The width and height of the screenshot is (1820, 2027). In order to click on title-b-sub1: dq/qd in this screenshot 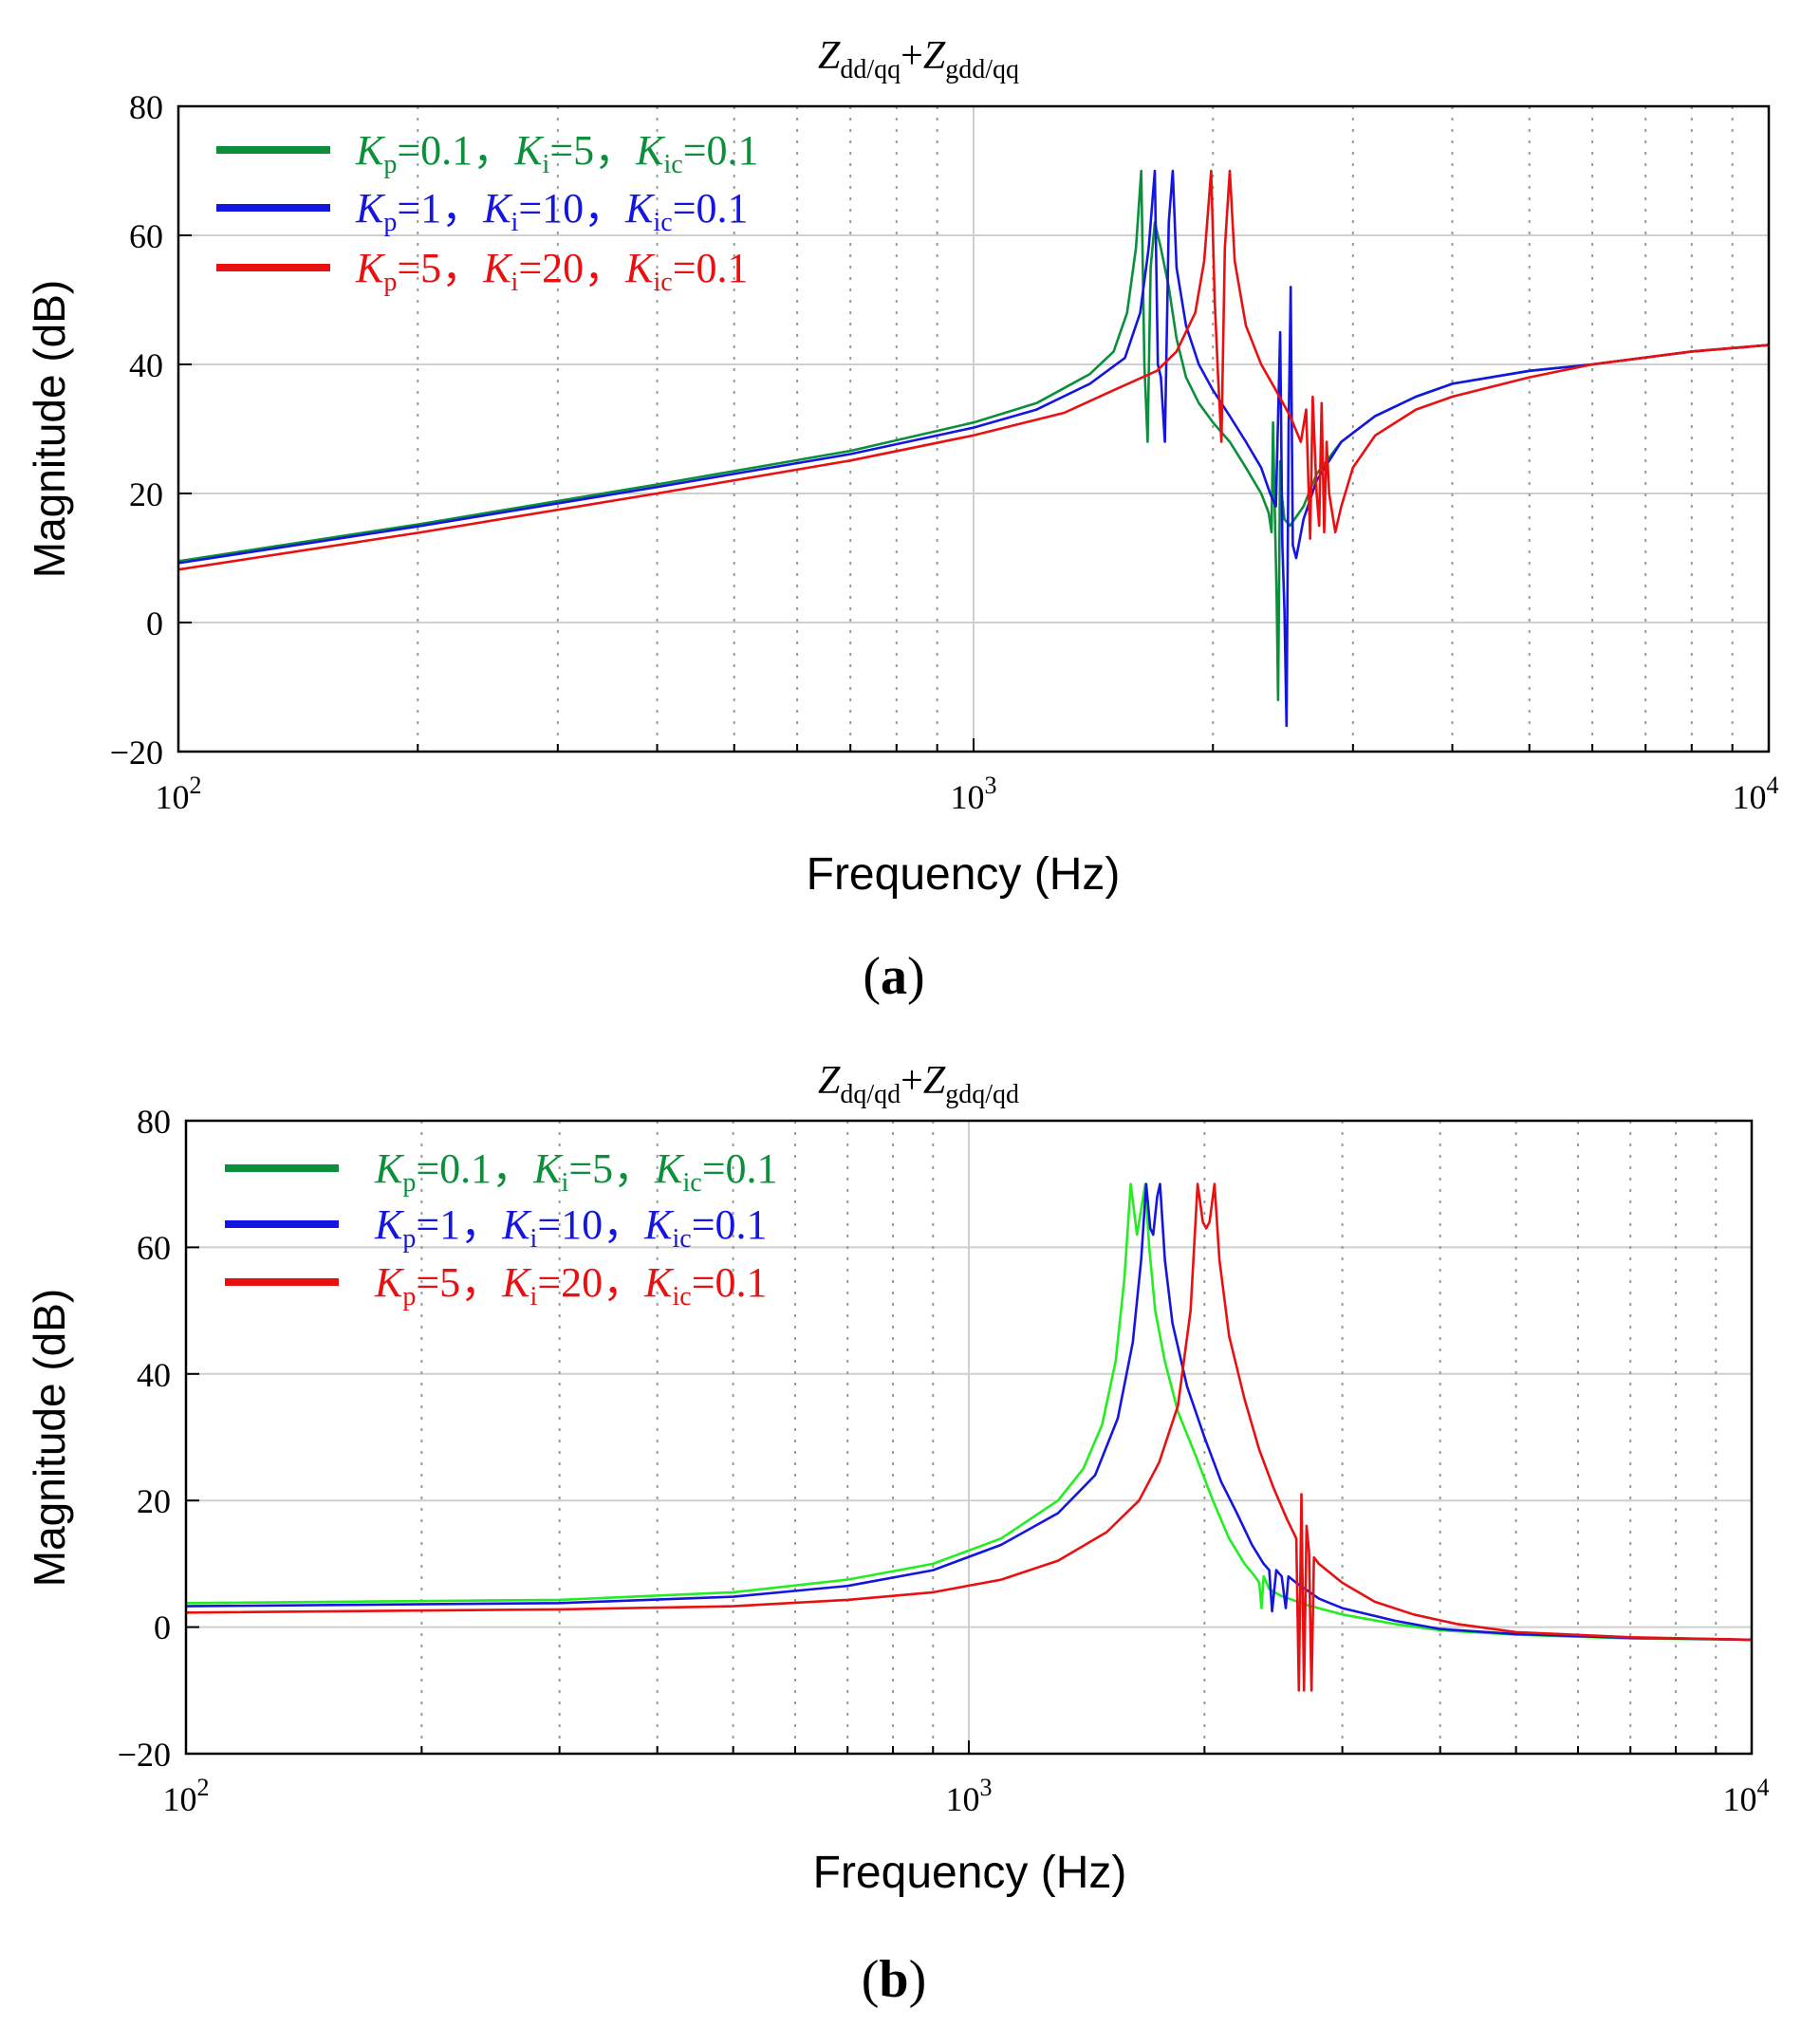, I will do `click(870, 1094)`.